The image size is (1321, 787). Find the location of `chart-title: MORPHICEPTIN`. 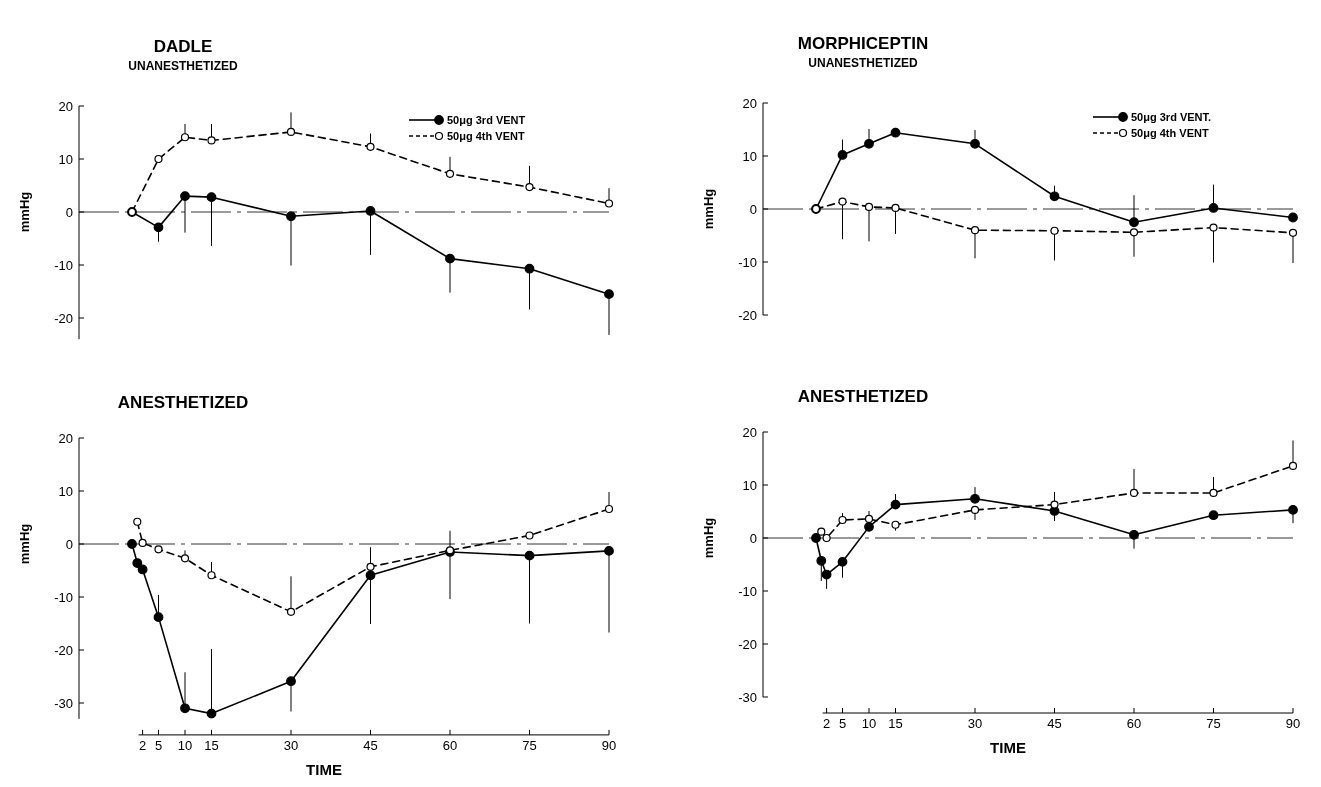

chart-title: MORPHICEPTIN is located at coordinates (863, 43).